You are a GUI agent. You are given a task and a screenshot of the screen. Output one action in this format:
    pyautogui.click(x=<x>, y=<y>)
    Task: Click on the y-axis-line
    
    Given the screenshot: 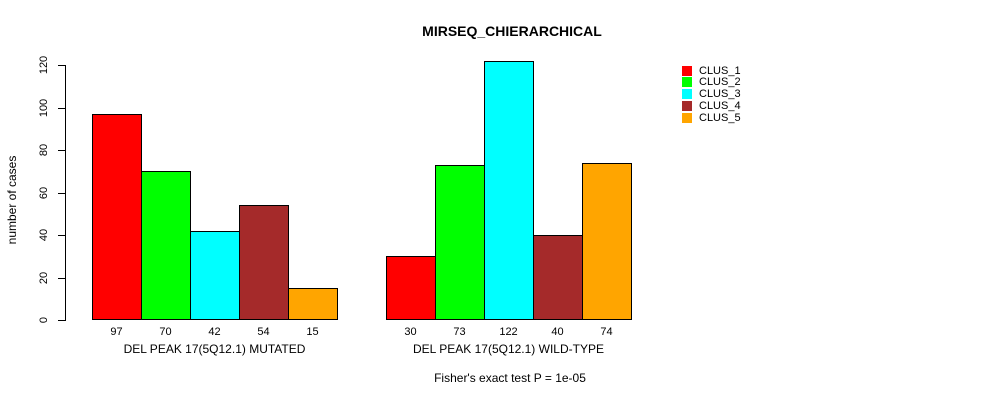 What is the action you would take?
    pyautogui.click(x=65, y=193)
    